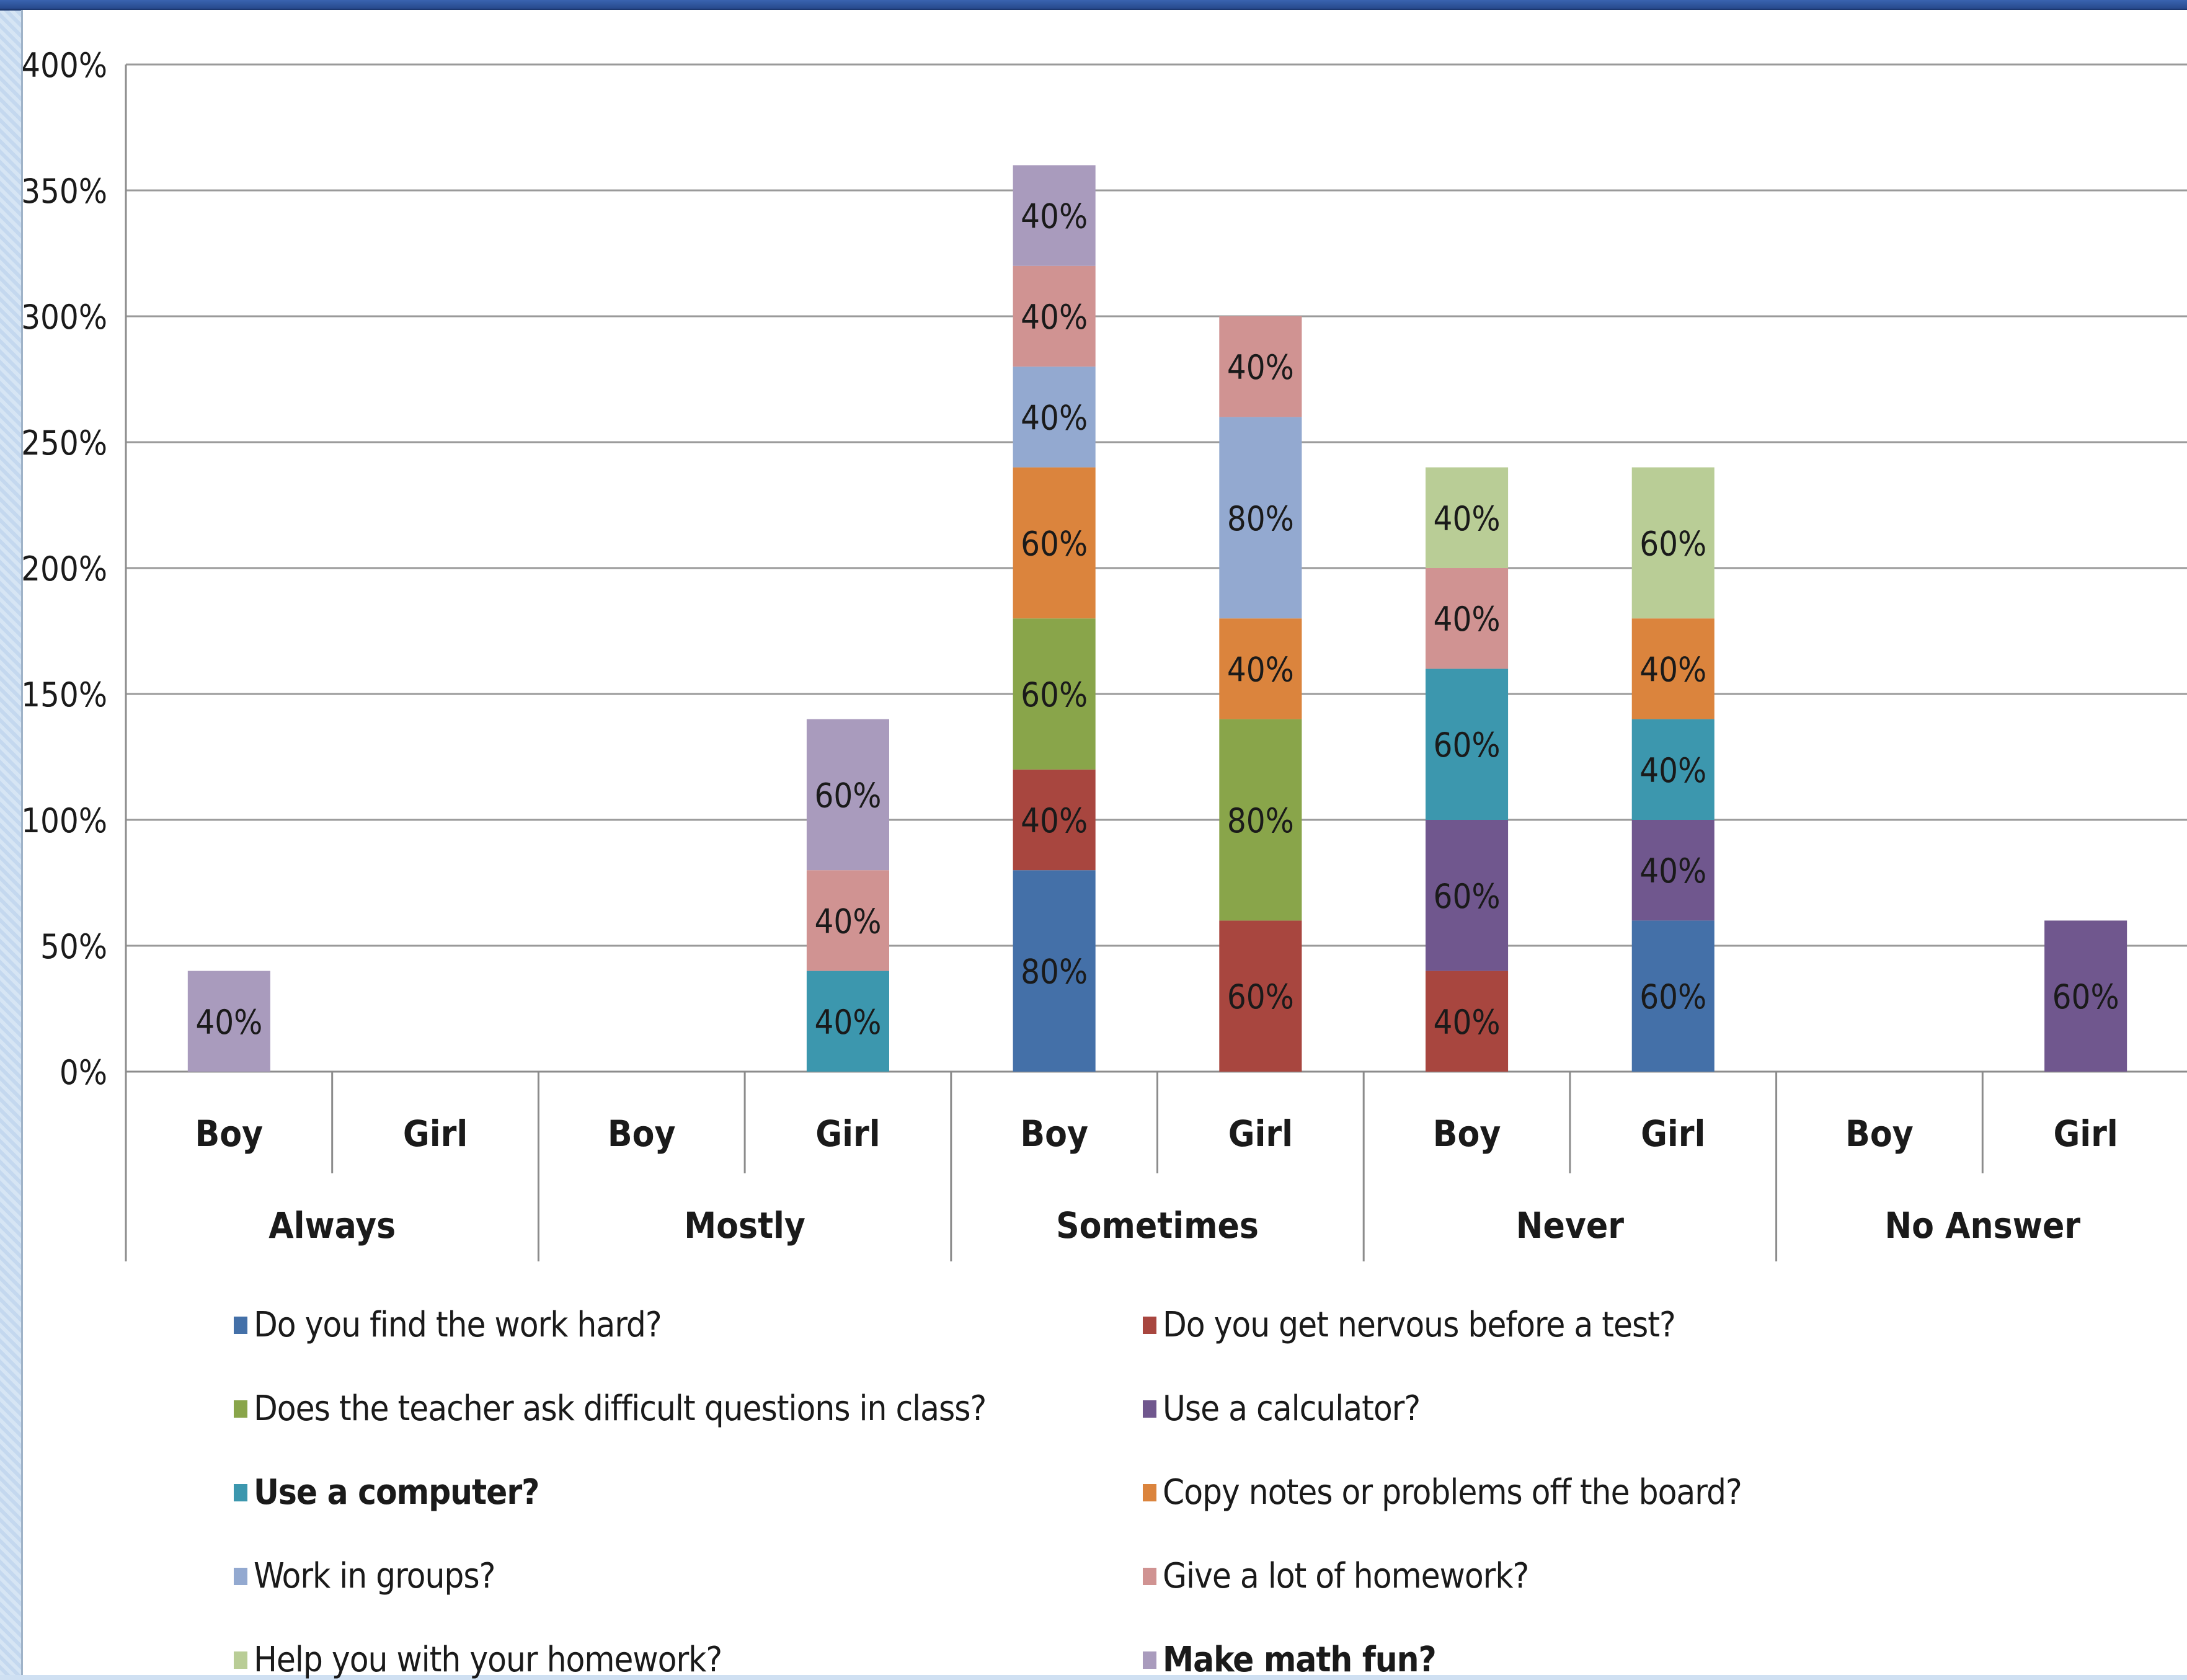 The image size is (2187, 1680). I want to click on y-tick-label: 300%, so click(65, 317).